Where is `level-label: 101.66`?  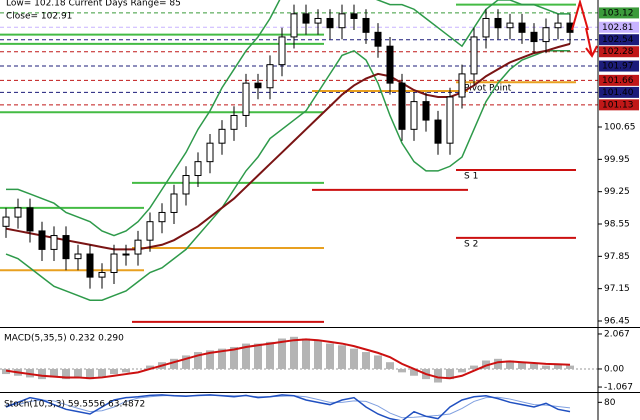 level-label: 101.66 is located at coordinates (618, 81).